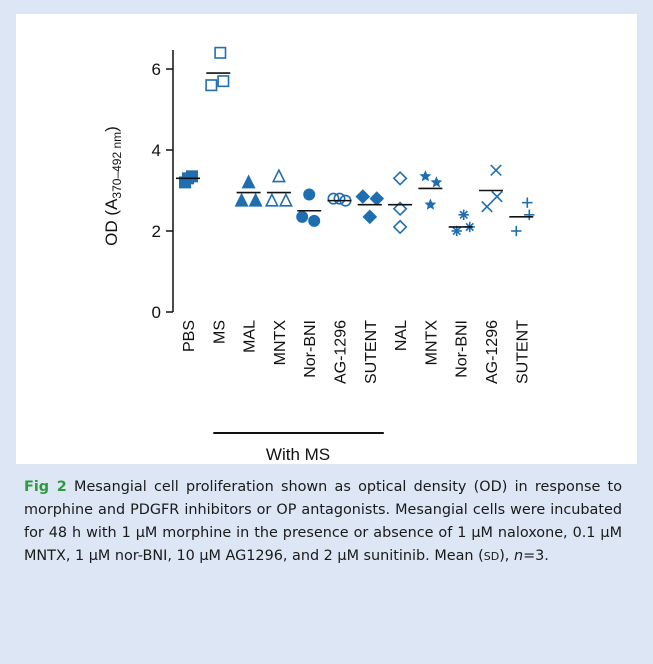 This screenshot has width=653, height=664. Describe the element at coordinates (250, 336) in the screenshot. I see `x-tick-label: MAL` at that location.